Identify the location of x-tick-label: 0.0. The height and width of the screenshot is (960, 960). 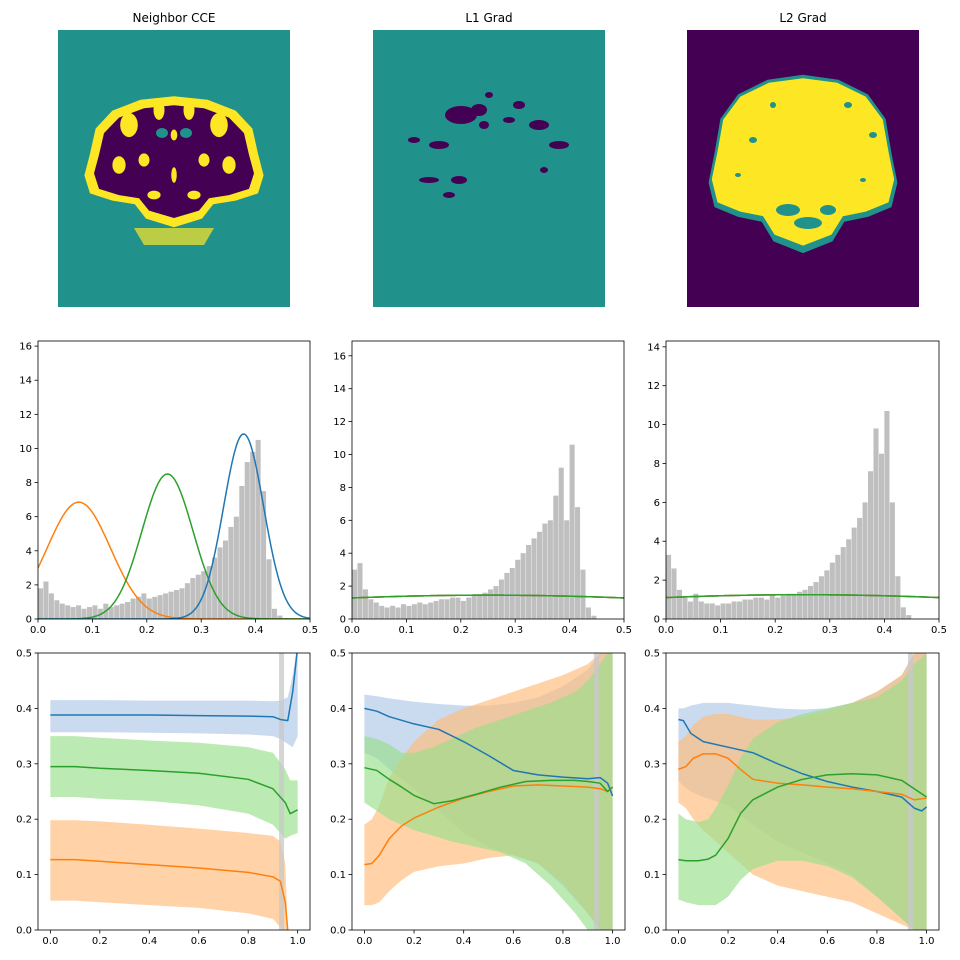
(666, 630).